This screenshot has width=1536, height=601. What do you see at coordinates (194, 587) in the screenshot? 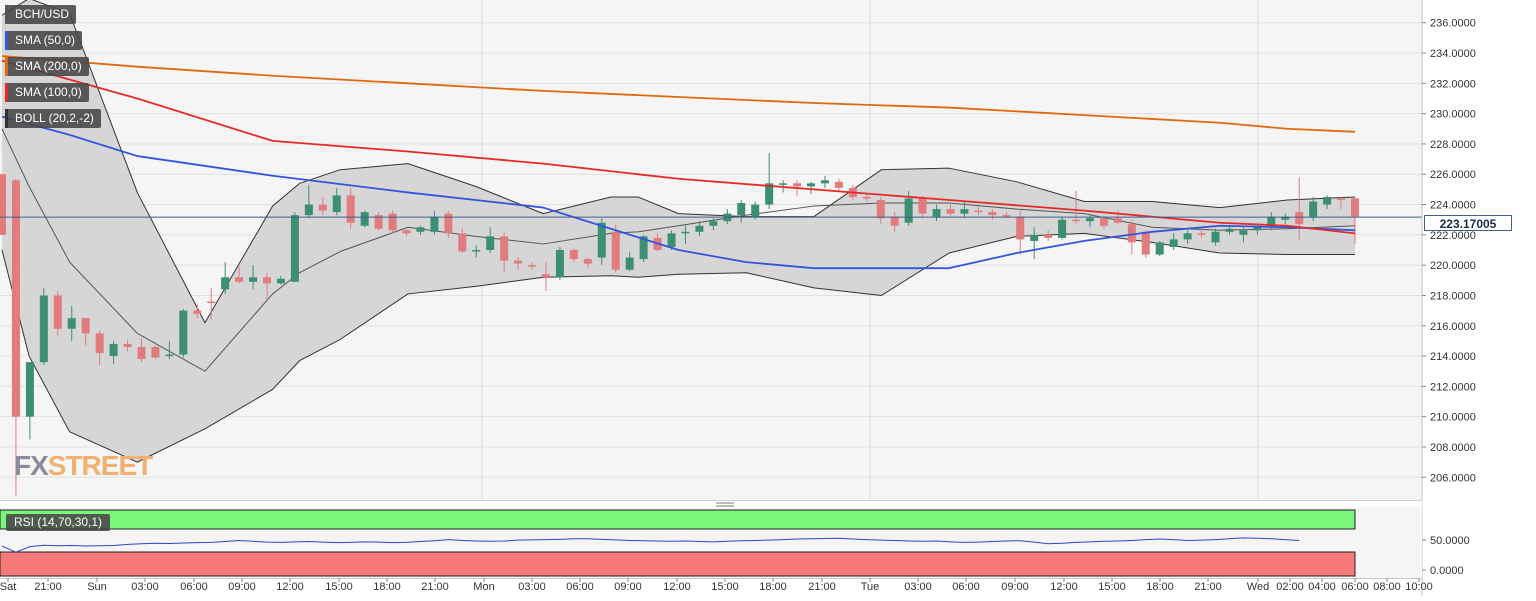
I see `x-tick-label-4: 06:00` at bounding box center [194, 587].